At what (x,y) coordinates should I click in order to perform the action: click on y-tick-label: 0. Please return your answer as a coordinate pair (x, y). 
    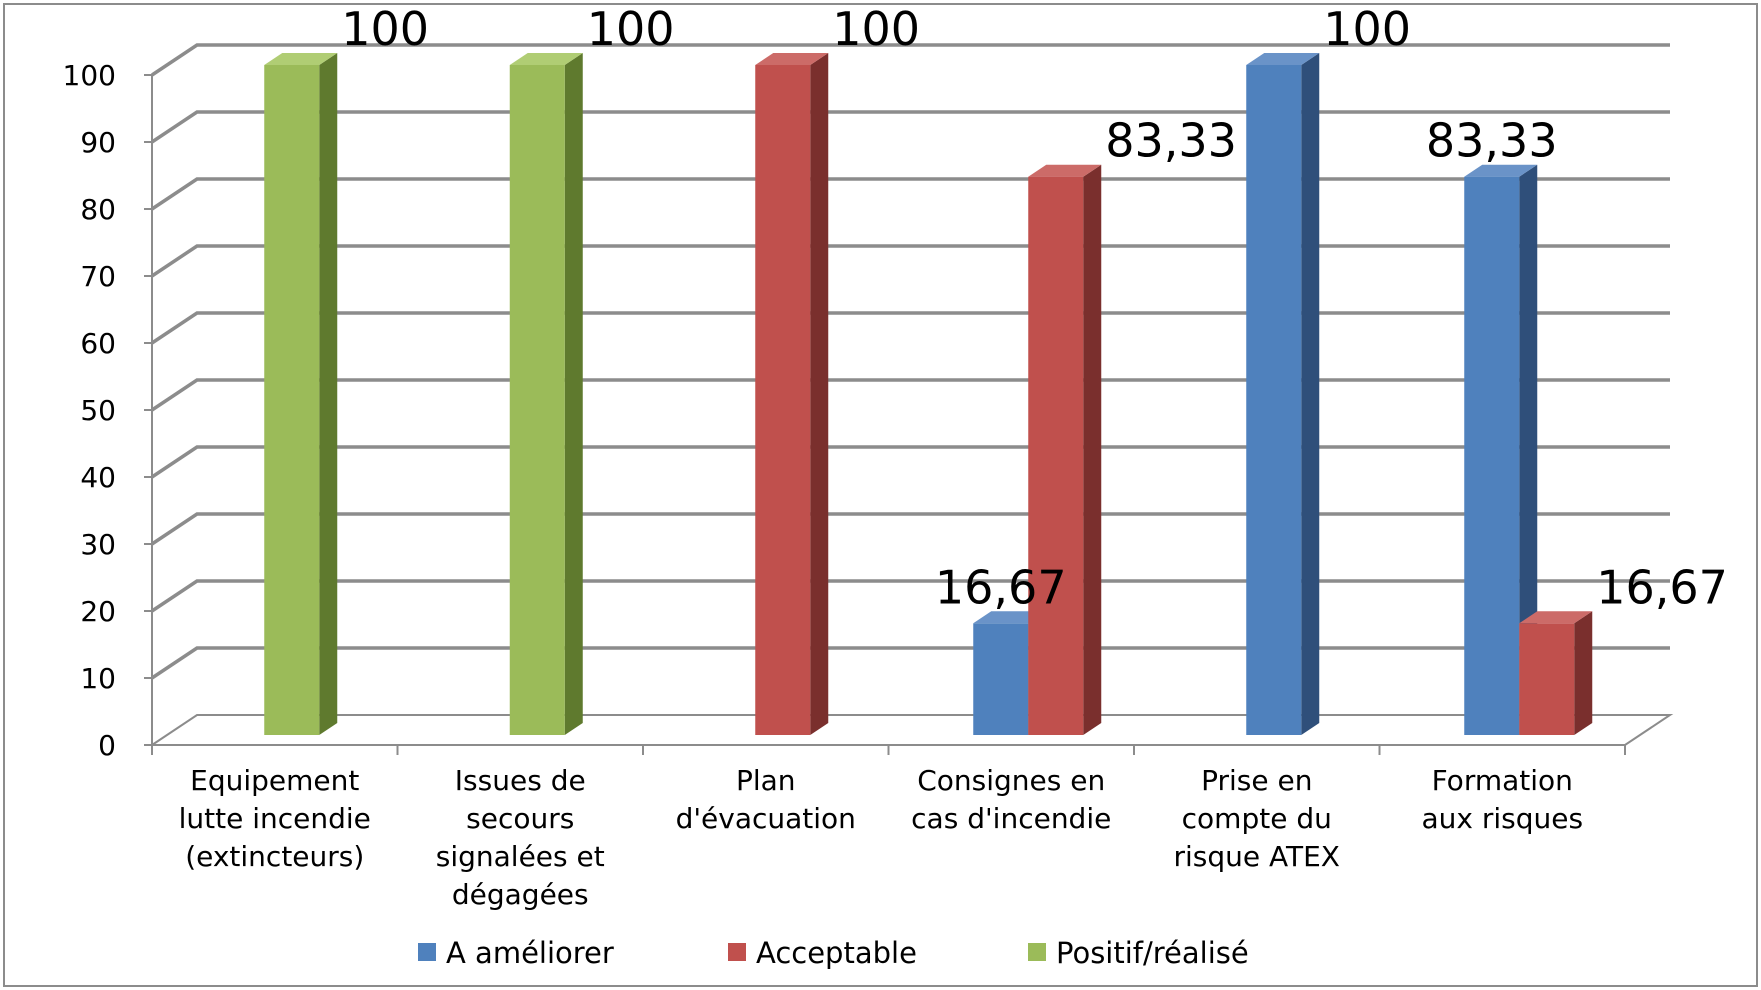
    Looking at the image, I should click on (107, 745).